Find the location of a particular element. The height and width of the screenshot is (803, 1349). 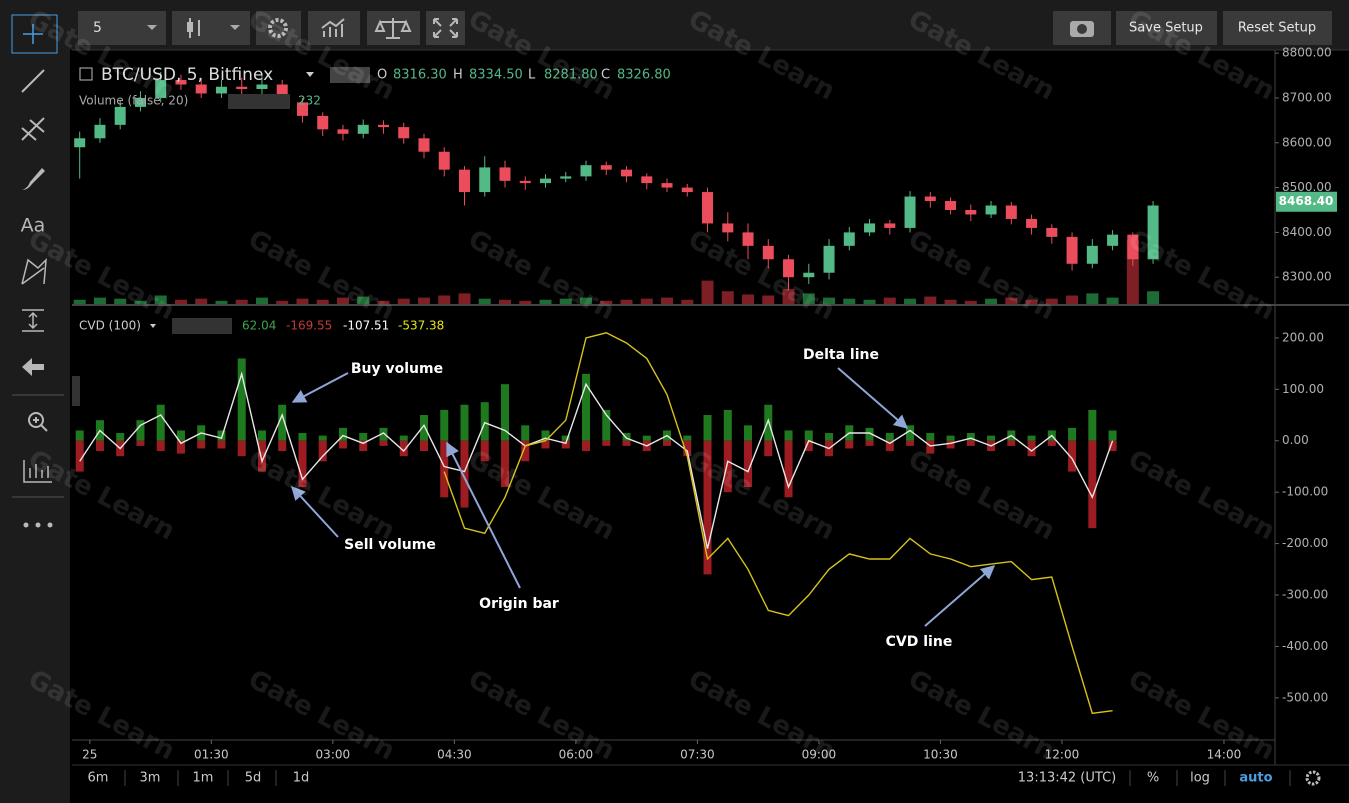

reset-setup-button is located at coordinates (1277, 28).